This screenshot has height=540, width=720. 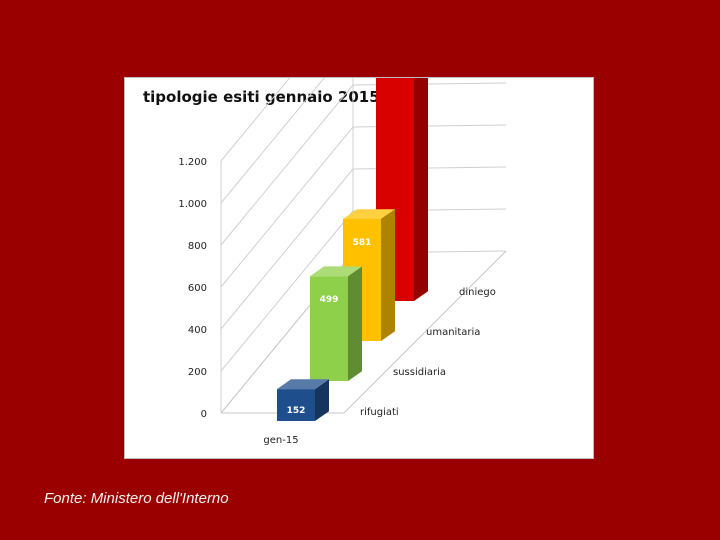 I want to click on bar-side-diniego, so click(x=421, y=189).